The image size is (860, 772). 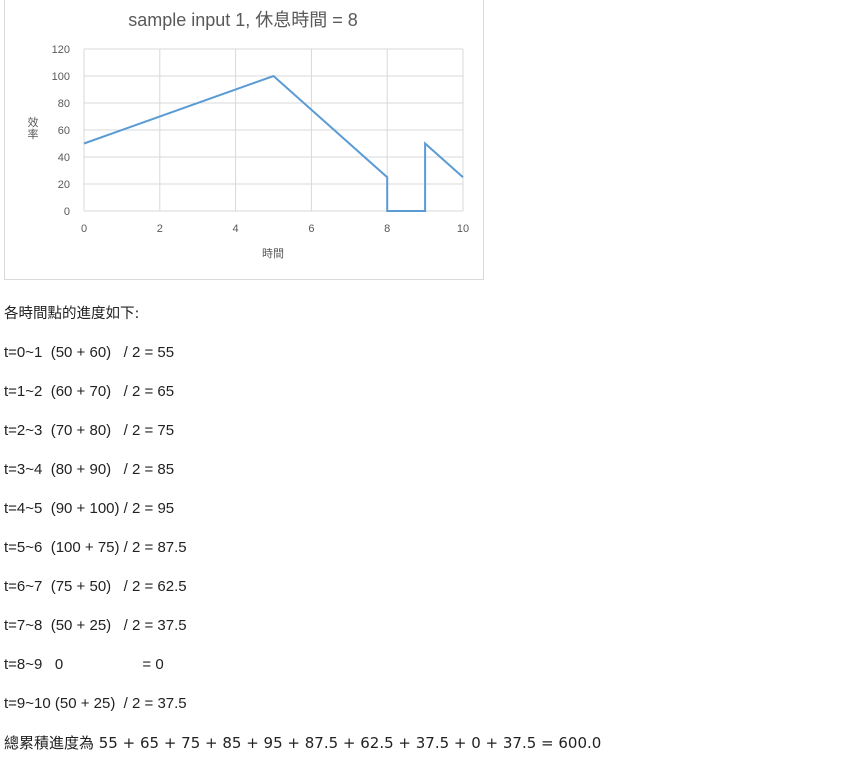 What do you see at coordinates (463, 229) in the screenshot?
I see `x-tick-label: 10` at bounding box center [463, 229].